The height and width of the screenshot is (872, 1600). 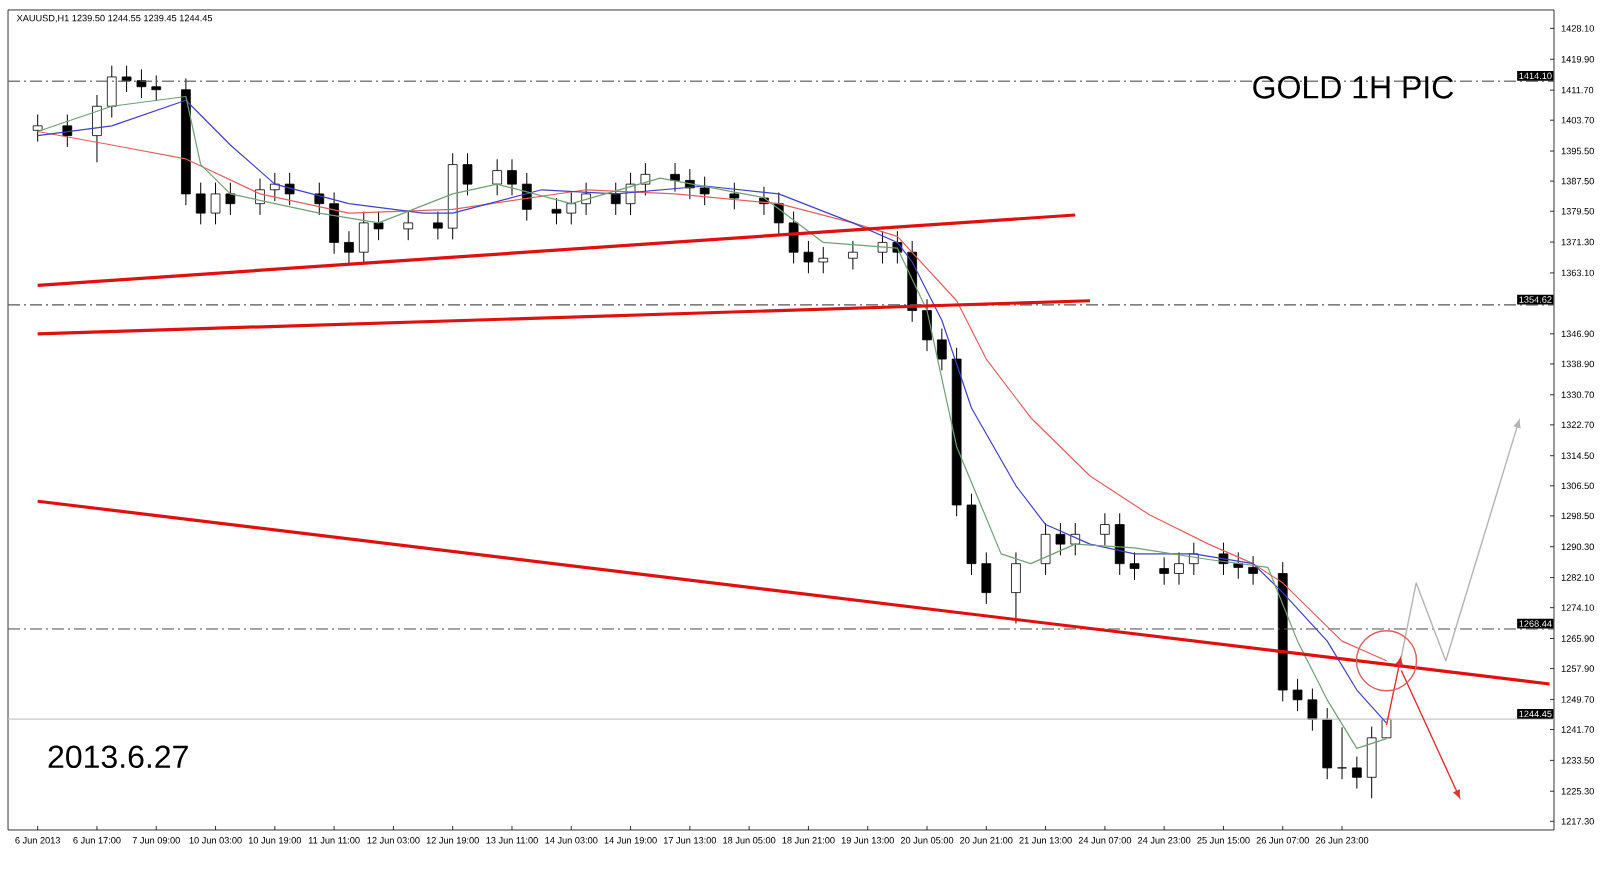 I want to click on annotation: GOLD 1H PIC, so click(x=1353, y=87).